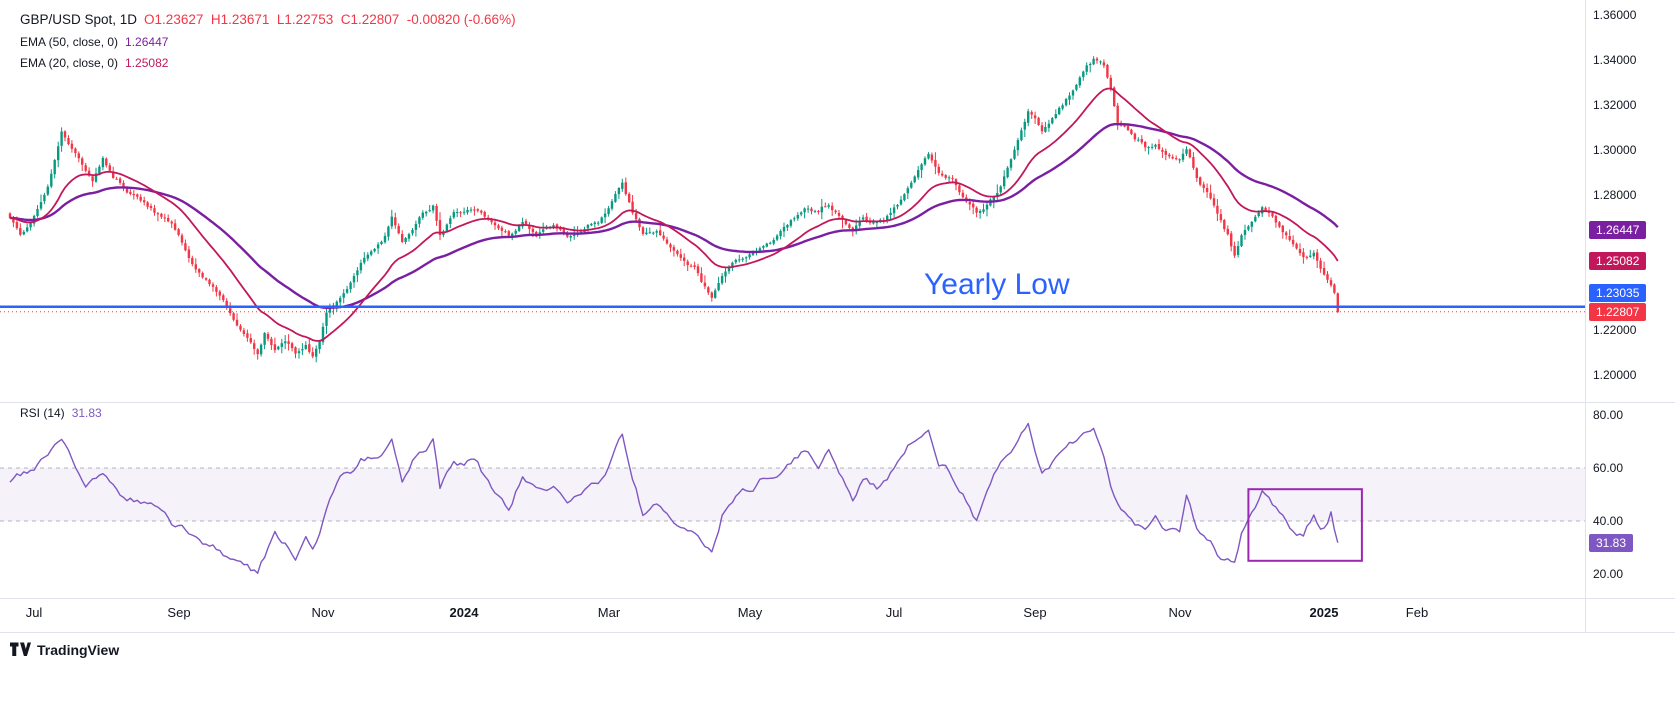 The image size is (1675, 718). I want to click on price-axis-label: 1.32000, so click(1615, 105).